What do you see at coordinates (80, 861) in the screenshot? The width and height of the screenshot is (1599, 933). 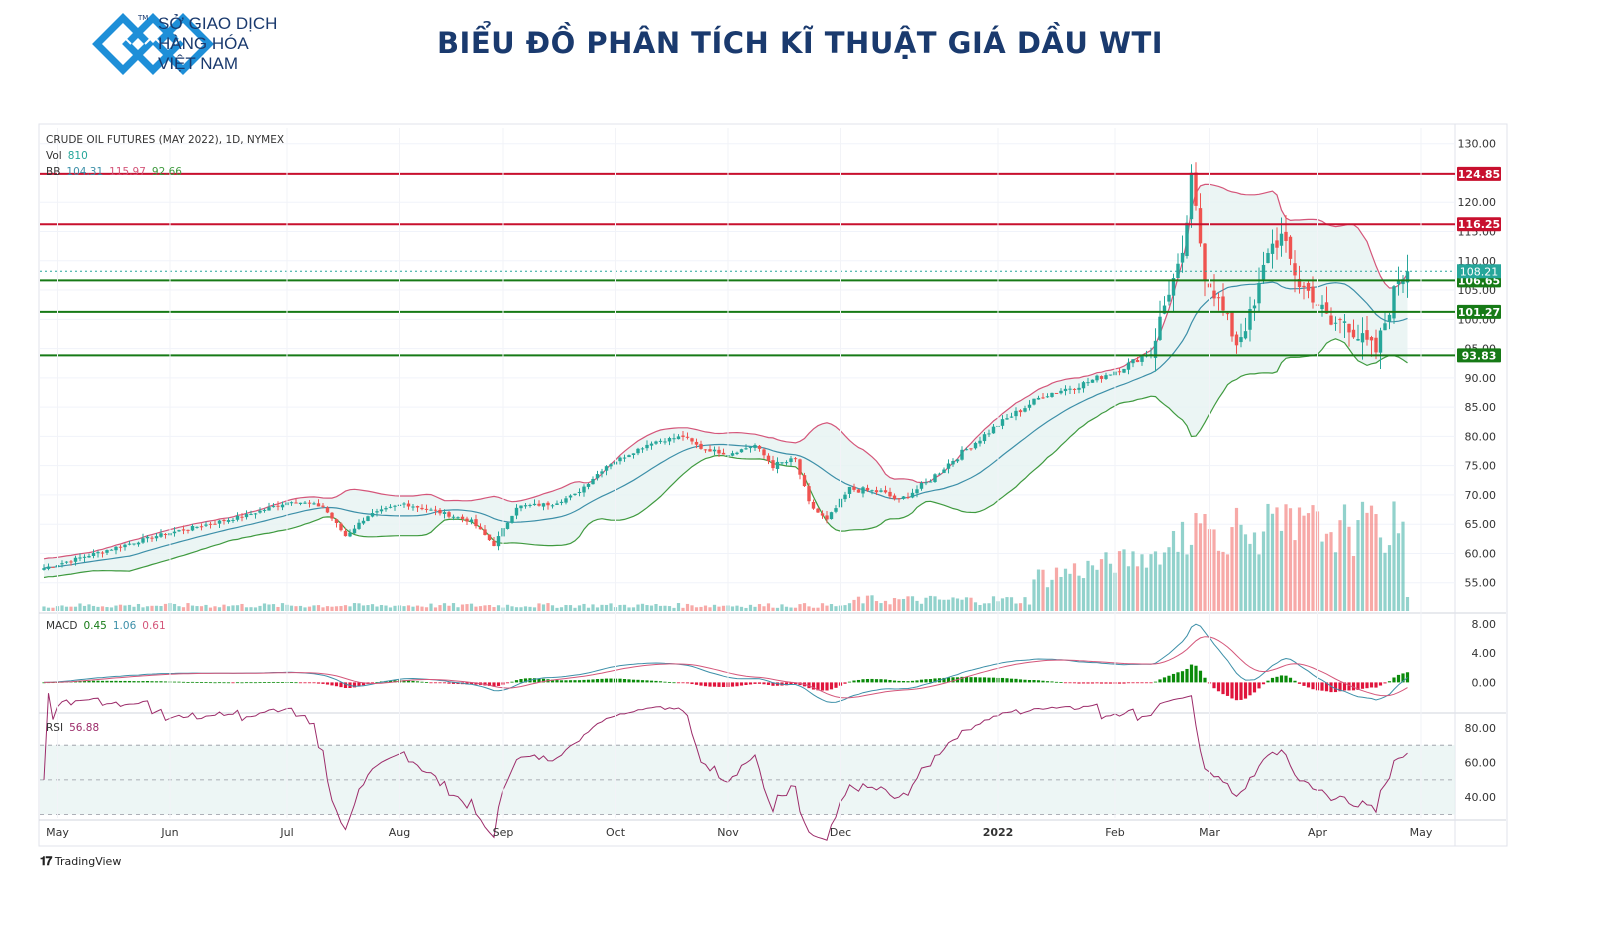 I see `tradingview-brand: 𝟏𝟕 TradingView` at bounding box center [80, 861].